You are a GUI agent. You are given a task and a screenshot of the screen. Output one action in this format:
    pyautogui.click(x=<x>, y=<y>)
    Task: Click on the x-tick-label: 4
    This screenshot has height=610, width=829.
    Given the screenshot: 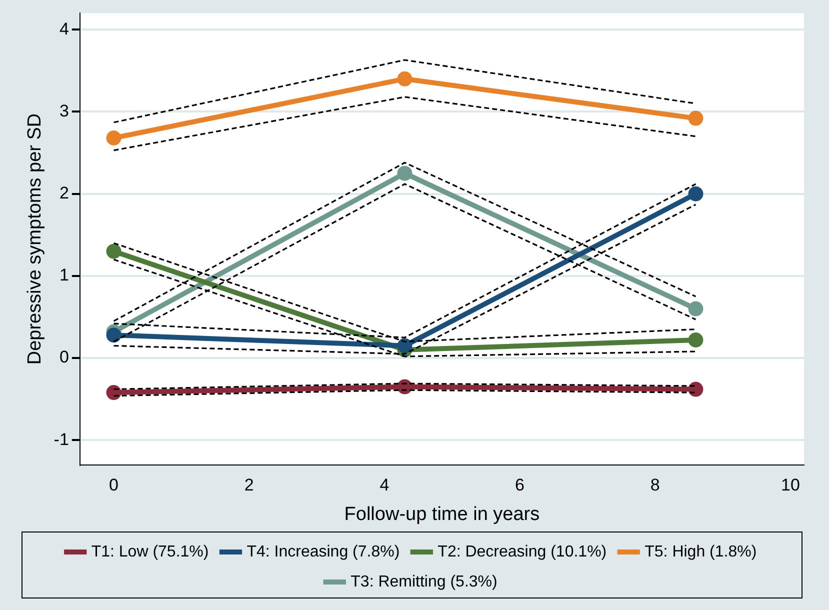 What is the action you would take?
    pyautogui.click(x=385, y=485)
    